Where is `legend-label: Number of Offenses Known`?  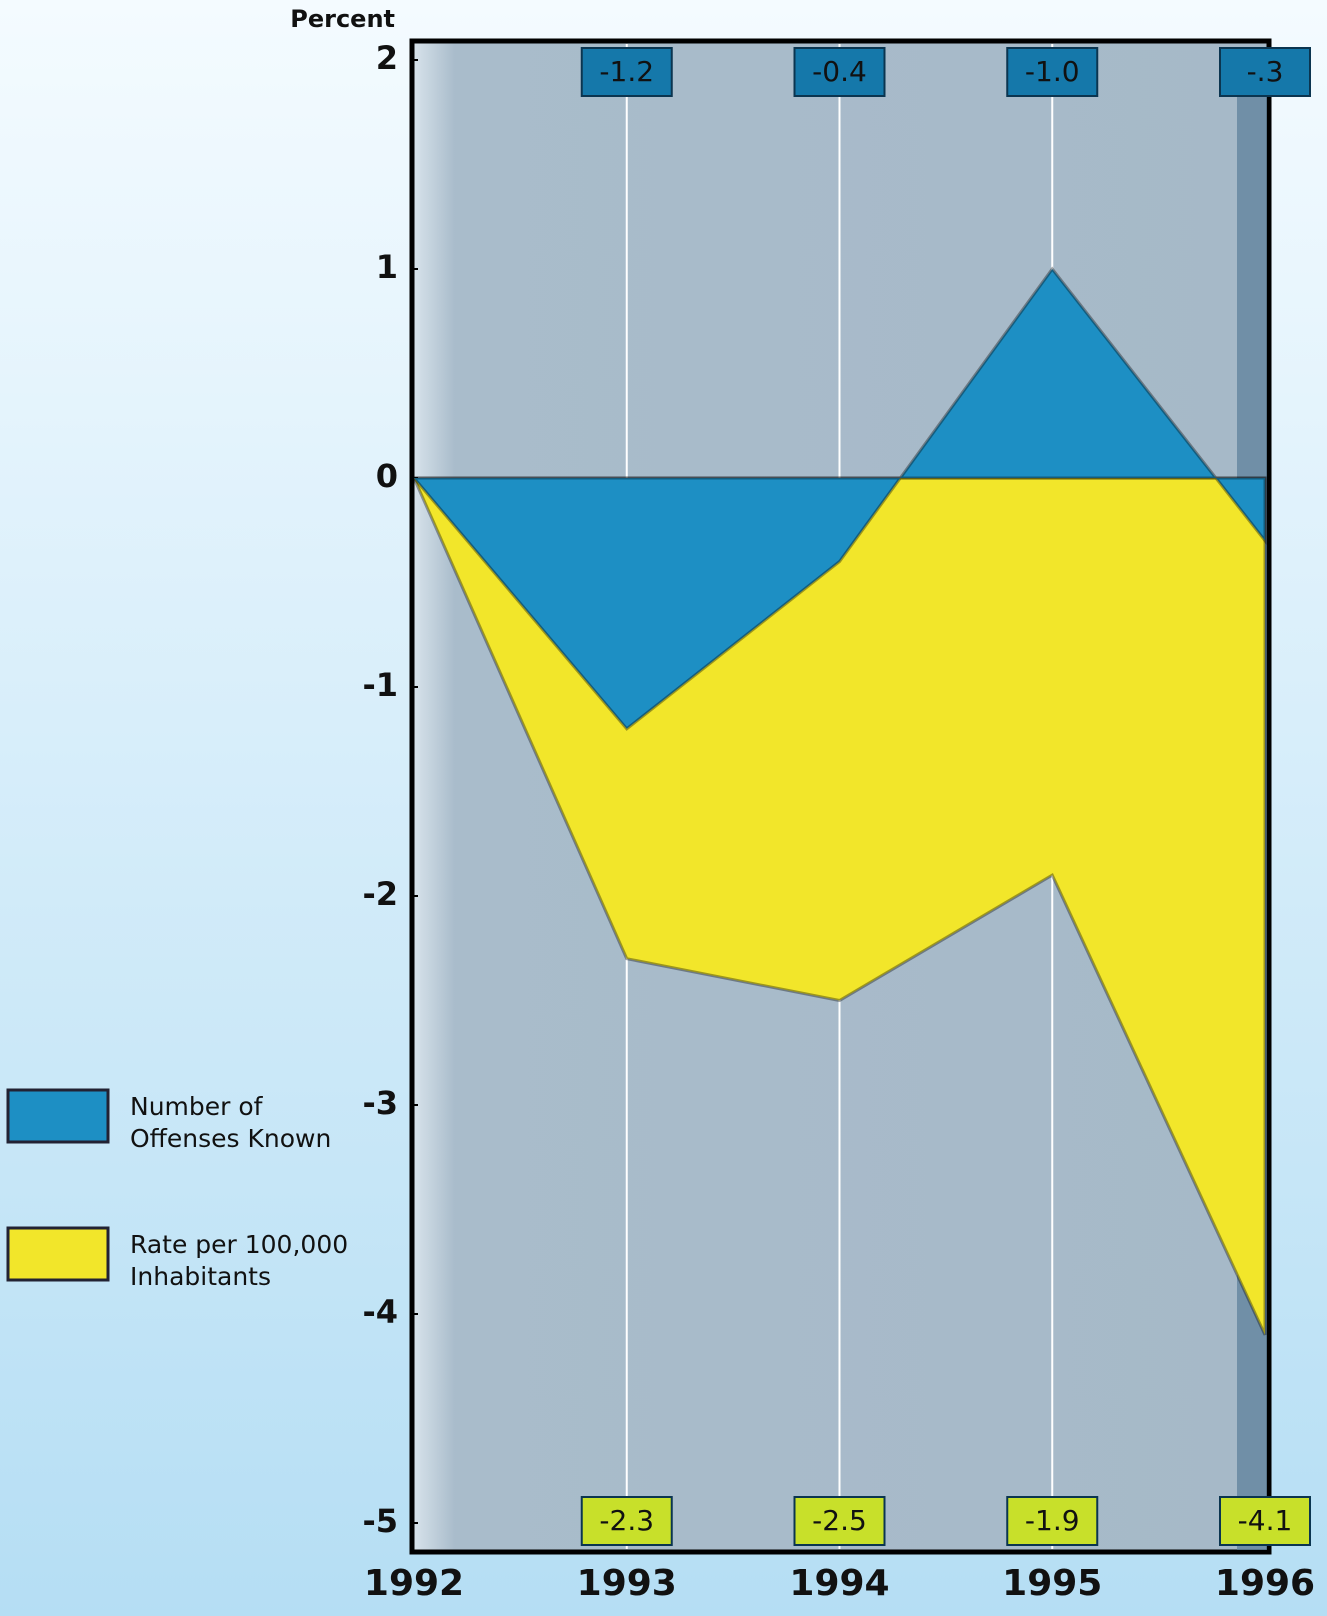
legend-label: Number of Offenses Known is located at coordinates (230, 1122).